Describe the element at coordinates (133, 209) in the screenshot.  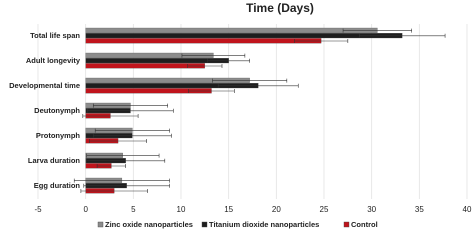
I see `x-tick-label: 5` at that location.